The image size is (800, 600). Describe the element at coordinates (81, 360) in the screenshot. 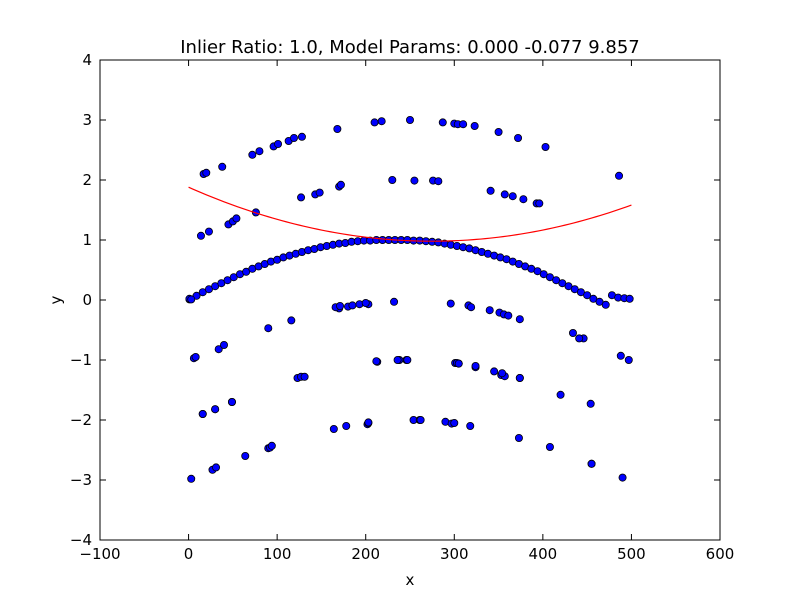

I see `y-tick-label: −1` at that location.